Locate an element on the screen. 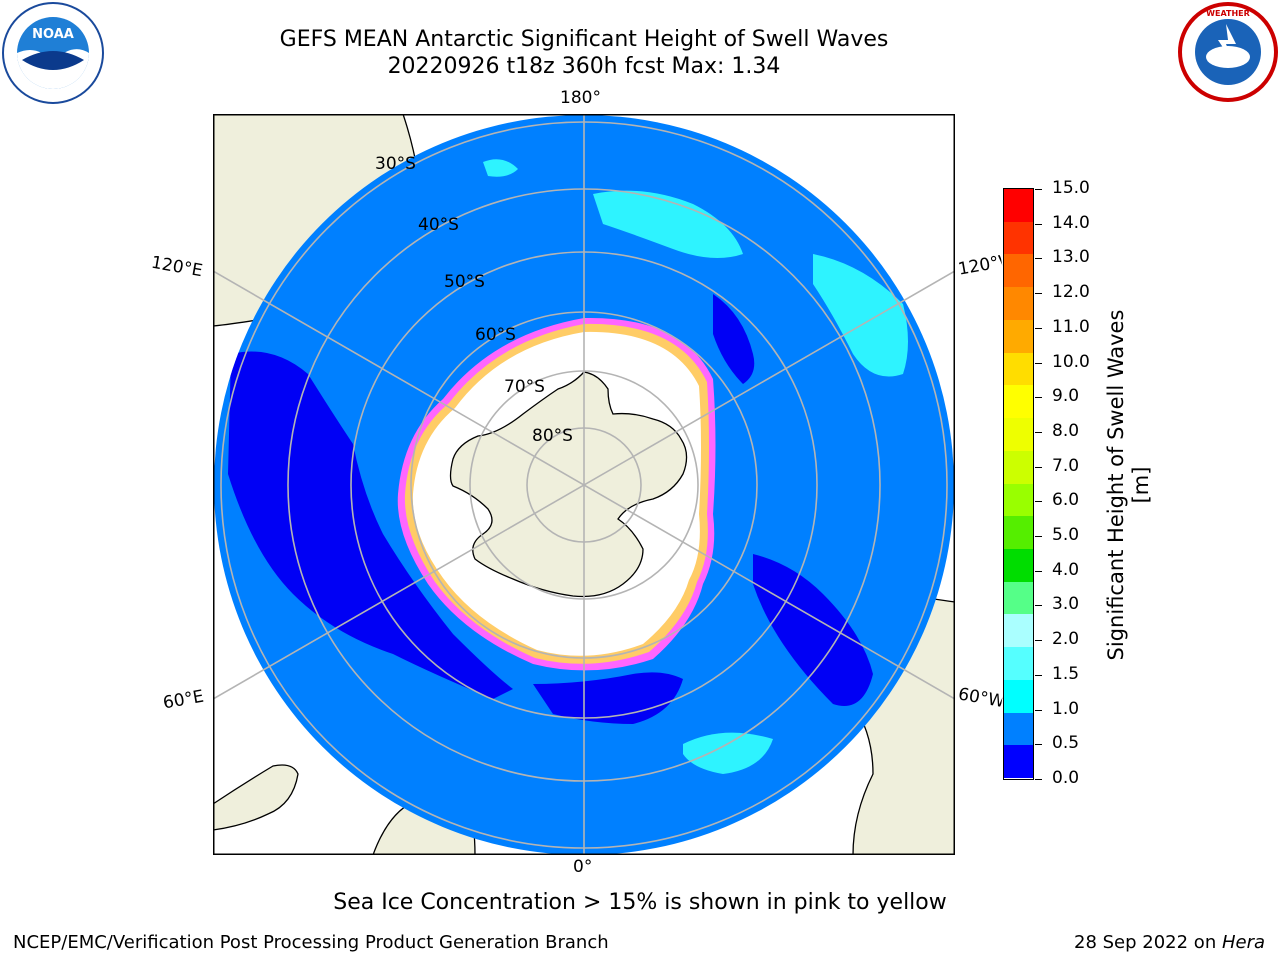  colorbar-tick-label: 12.0 is located at coordinates (1071, 292).